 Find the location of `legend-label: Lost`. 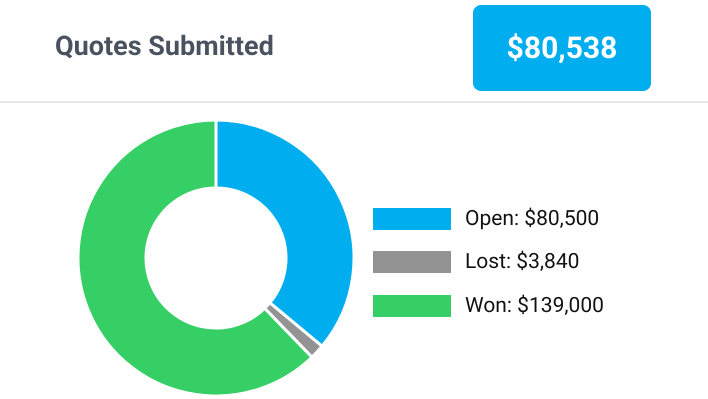

legend-label: Lost is located at coordinates (485, 262).